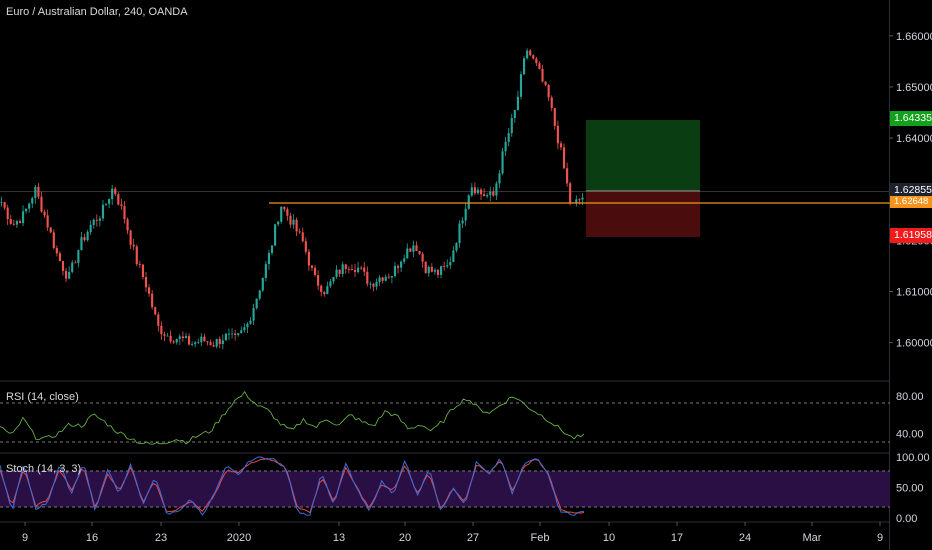 Image resolution: width=932 pixels, height=550 pixels. What do you see at coordinates (643, 214) in the screenshot?
I see `loss-zone` at bounding box center [643, 214].